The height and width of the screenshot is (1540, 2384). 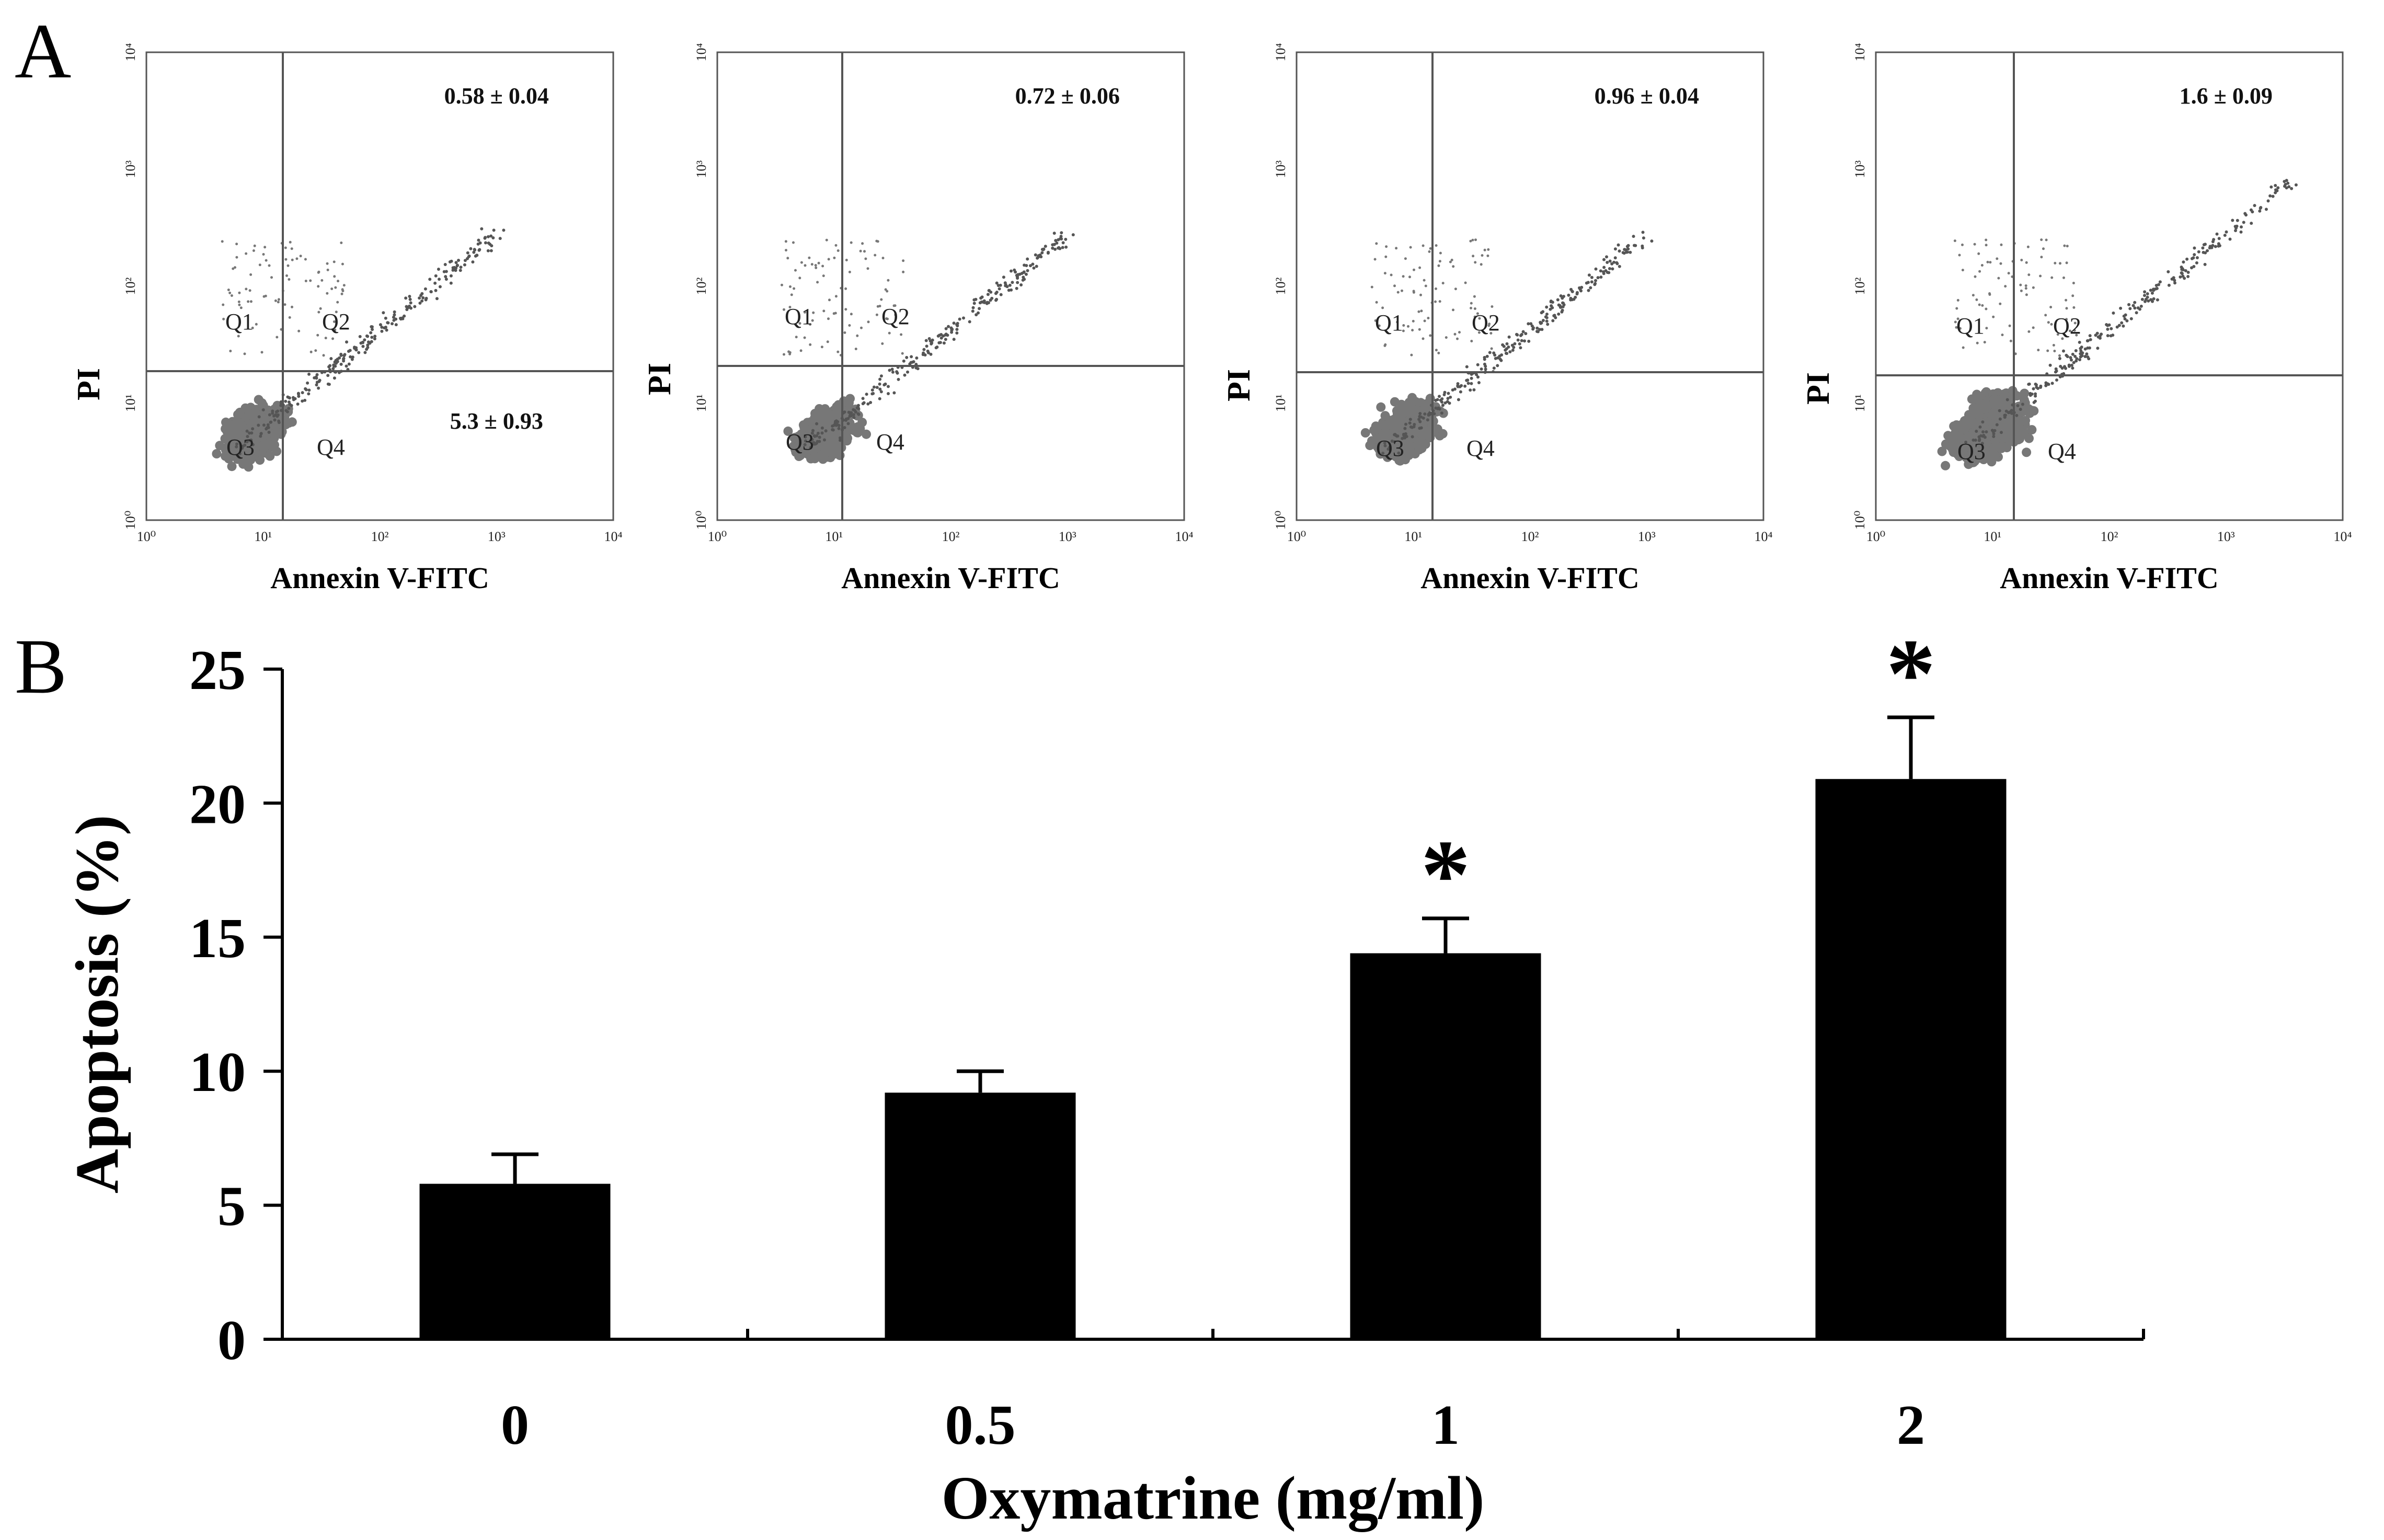 I want to click on x-tick-label: 10², so click(x=380, y=536).